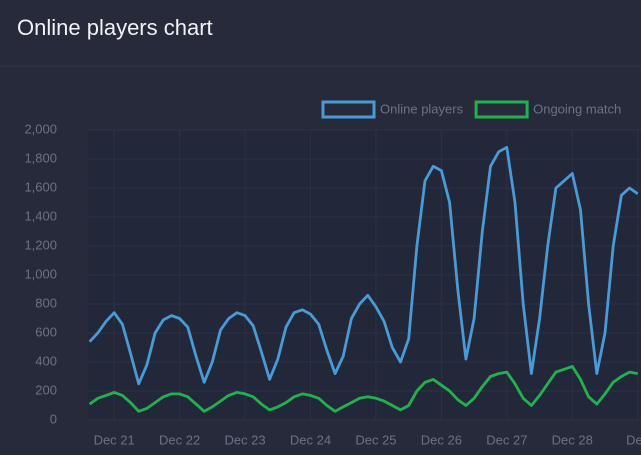 This screenshot has height=455, width=641. What do you see at coordinates (46, 302) in the screenshot?
I see `y-tick-label: 800` at bounding box center [46, 302].